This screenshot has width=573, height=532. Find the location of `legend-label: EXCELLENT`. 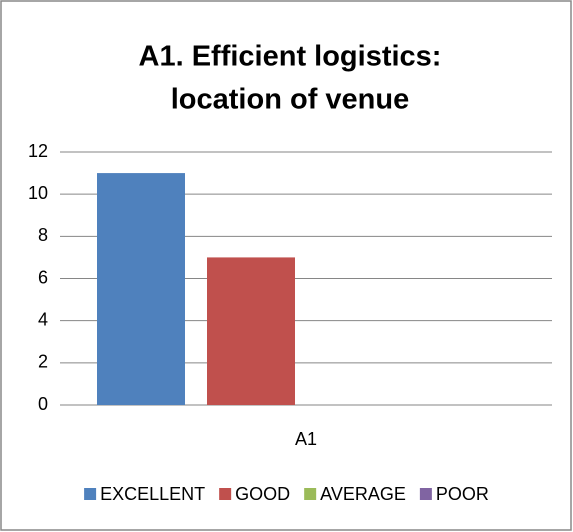

legend-label: EXCELLENT is located at coordinates (152, 494).